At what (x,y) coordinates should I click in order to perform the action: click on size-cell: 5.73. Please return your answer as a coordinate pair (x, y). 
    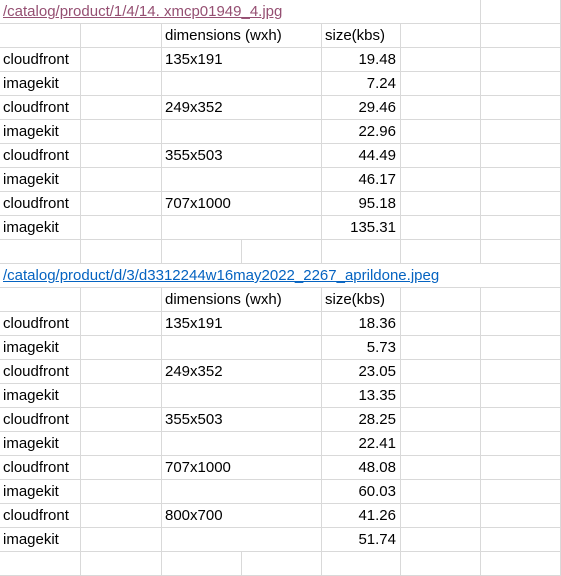
    Looking at the image, I should click on (361, 348).